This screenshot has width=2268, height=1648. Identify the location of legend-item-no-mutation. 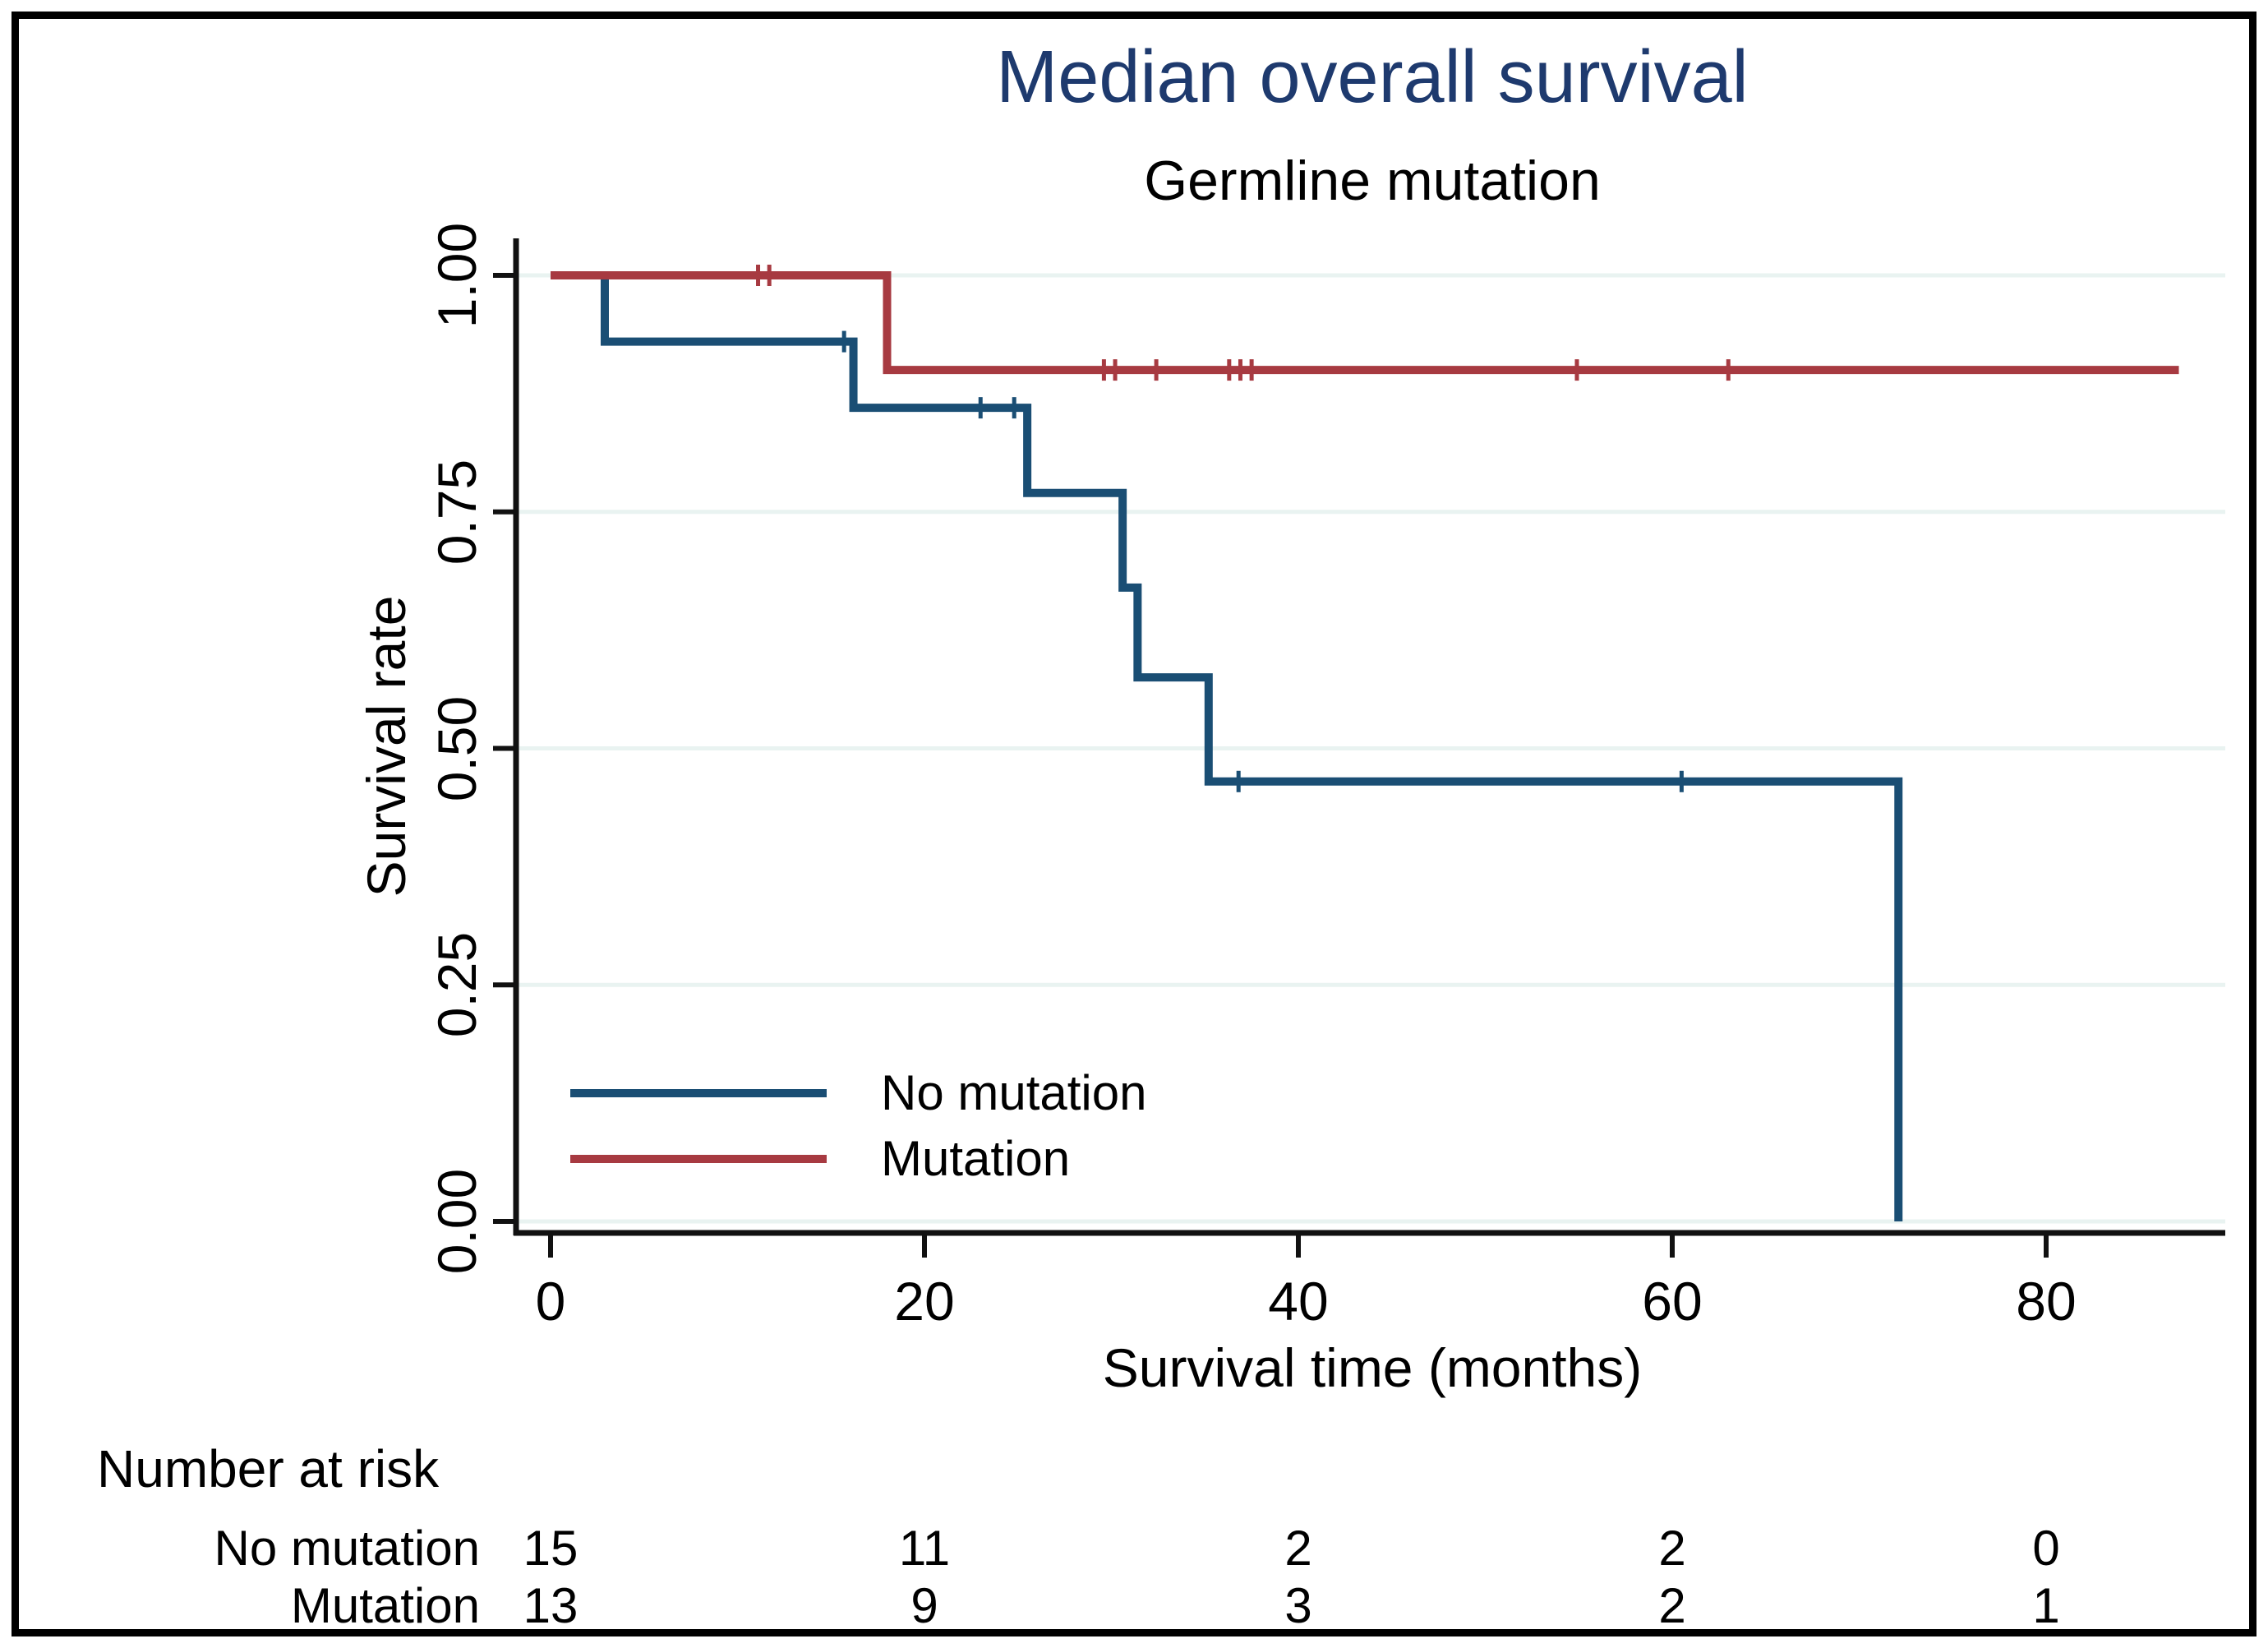
(699, 1093).